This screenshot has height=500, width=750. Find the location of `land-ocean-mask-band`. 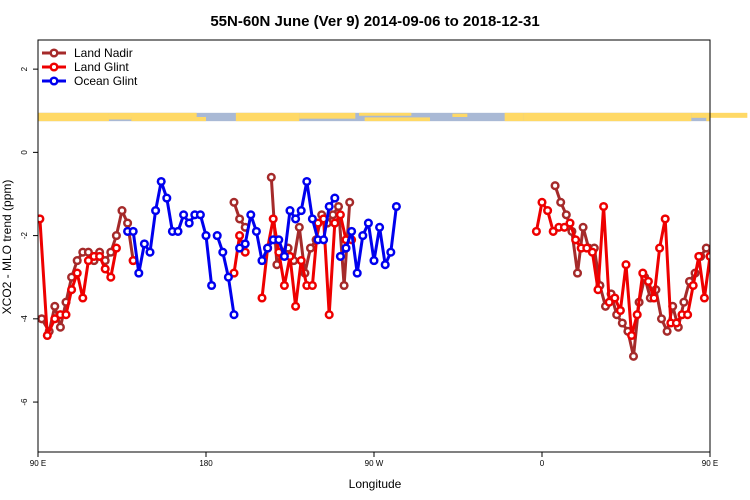

land-ocean-mask-band is located at coordinates (393, 117).